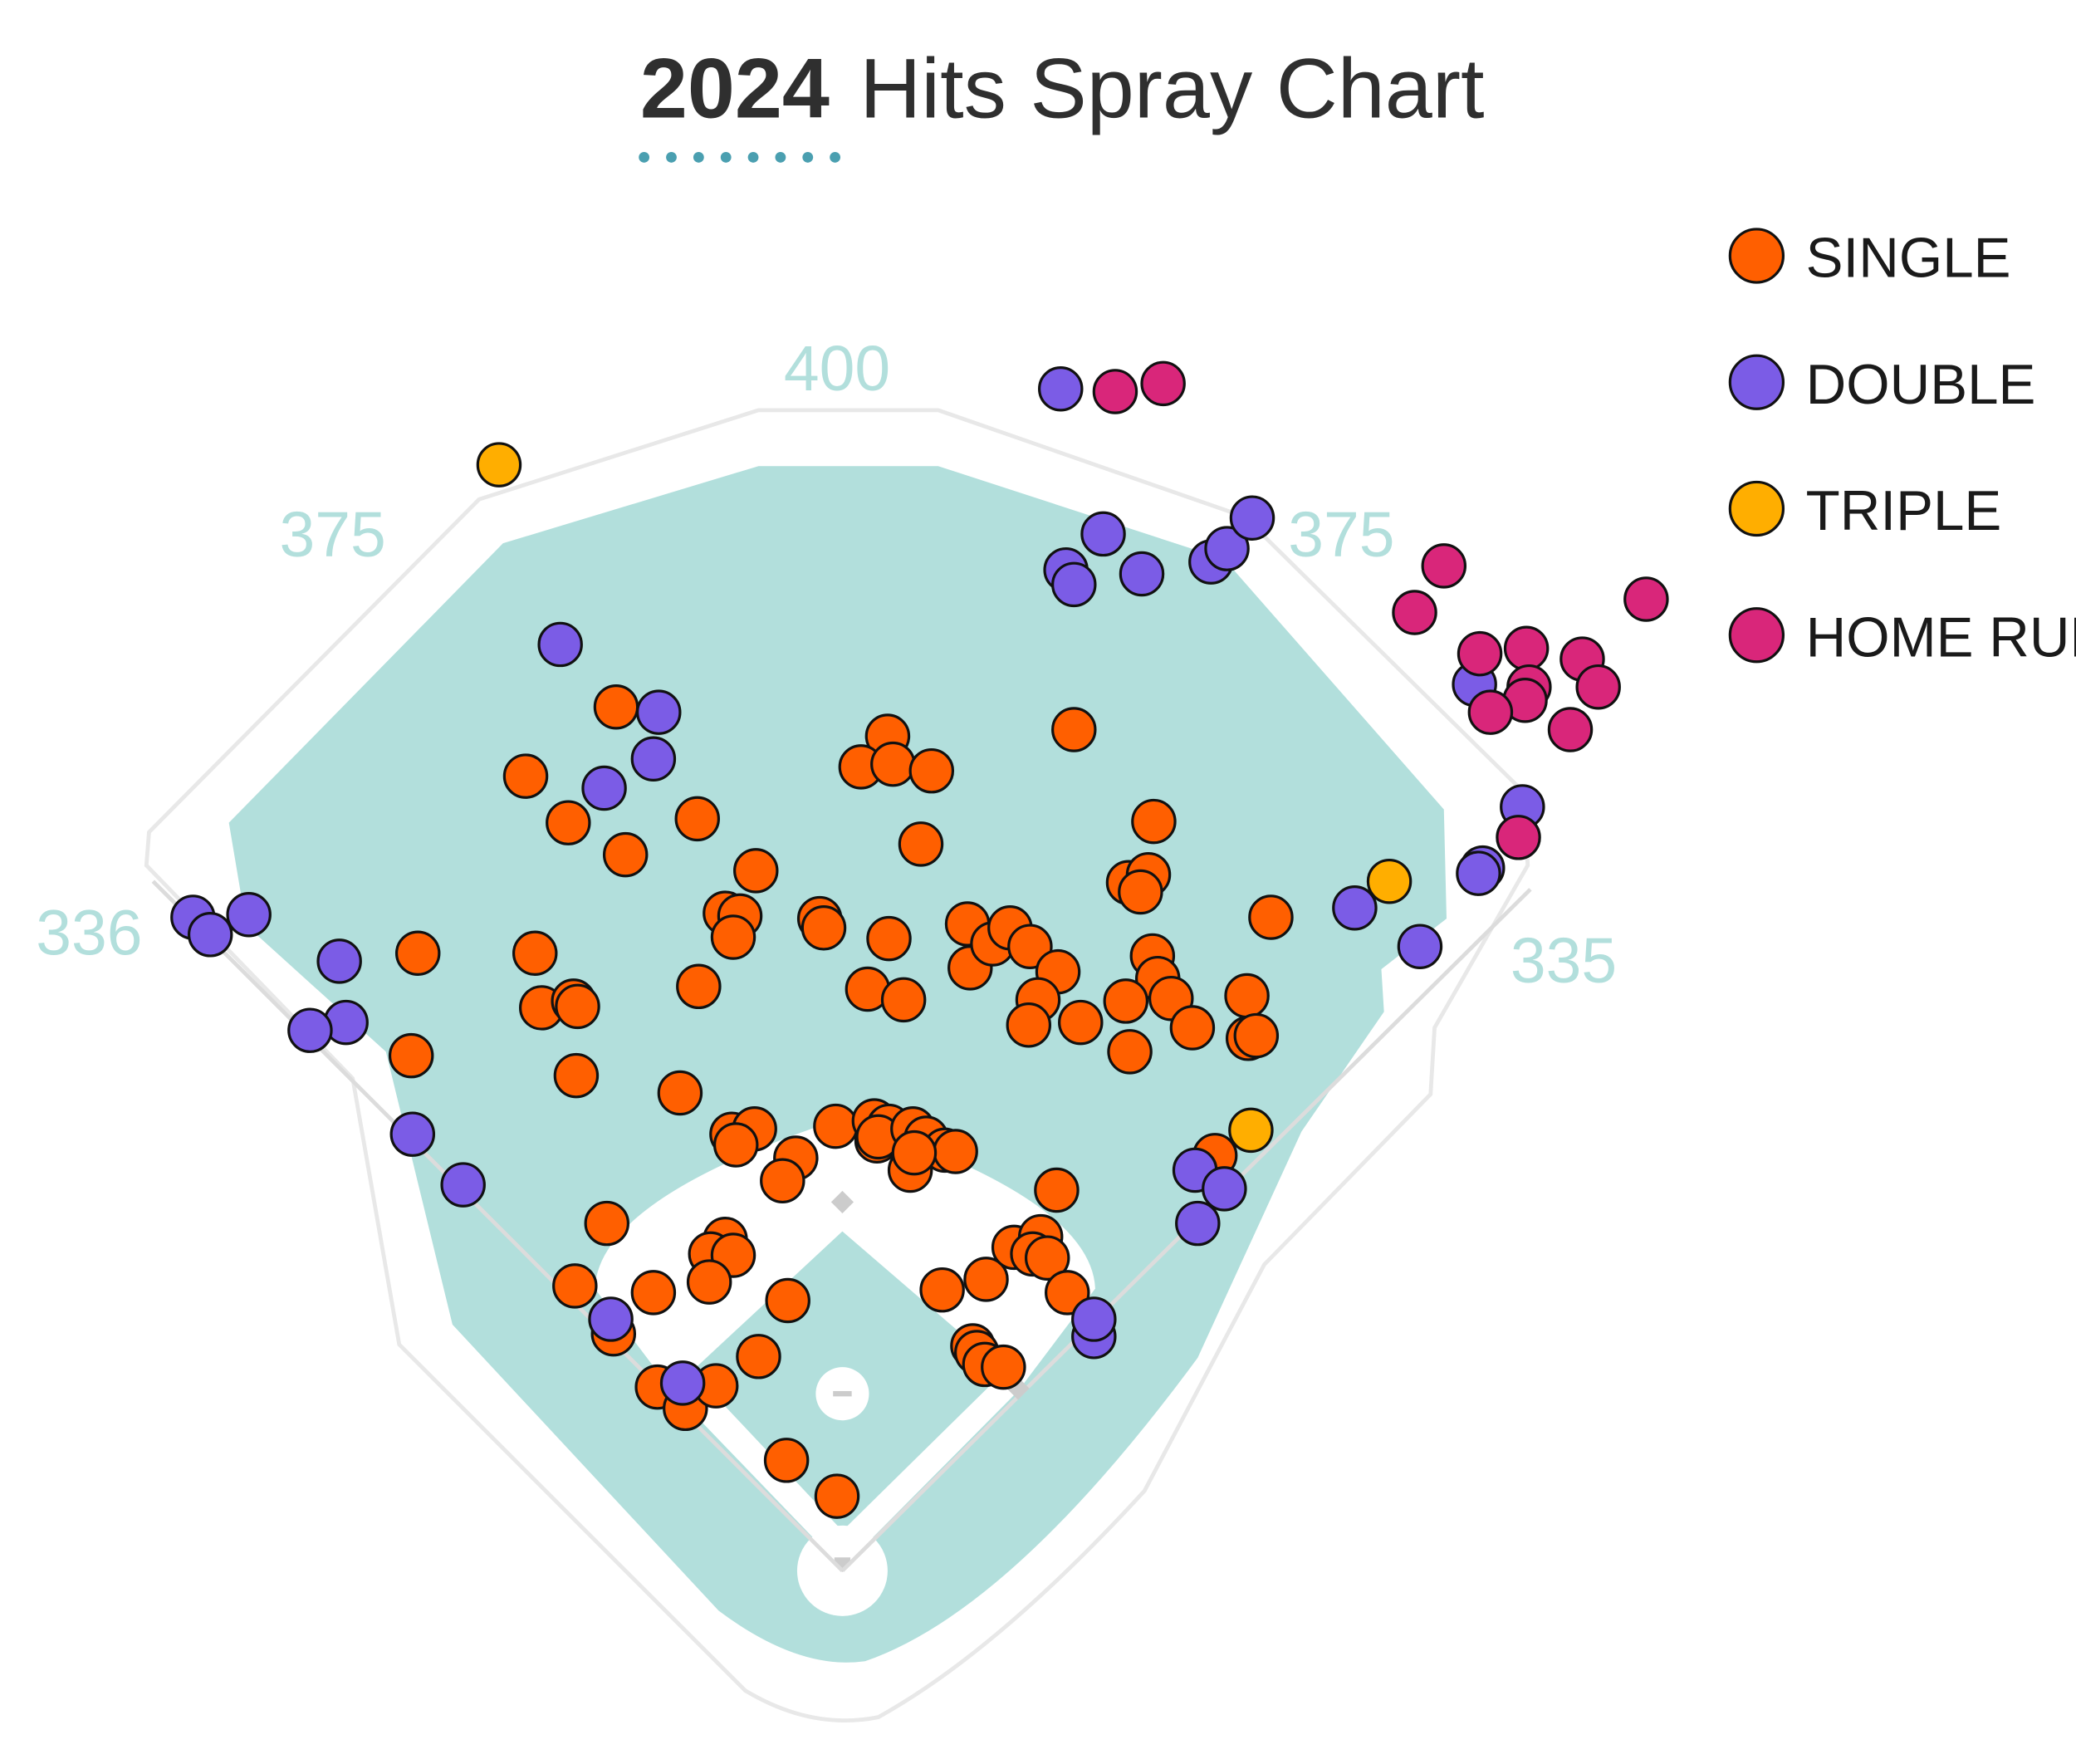  Describe the element at coordinates (1882, 385) in the screenshot. I see `legend-item-double: DOUBLE` at that location.